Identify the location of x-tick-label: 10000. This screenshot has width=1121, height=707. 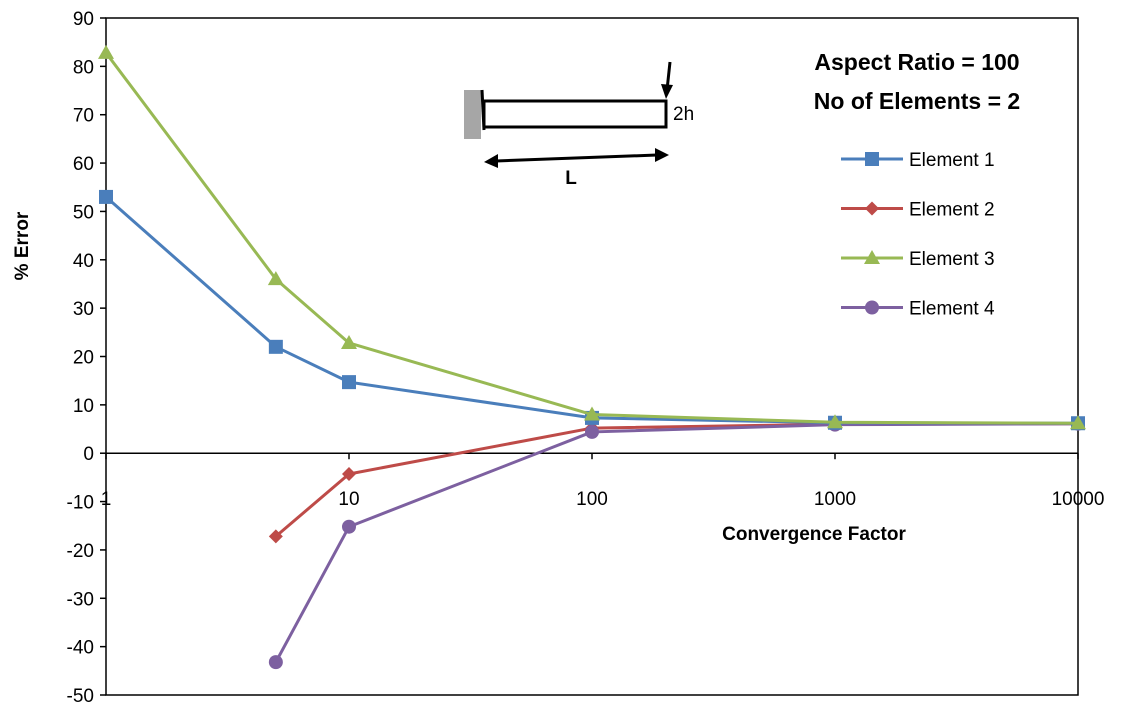
(1078, 499).